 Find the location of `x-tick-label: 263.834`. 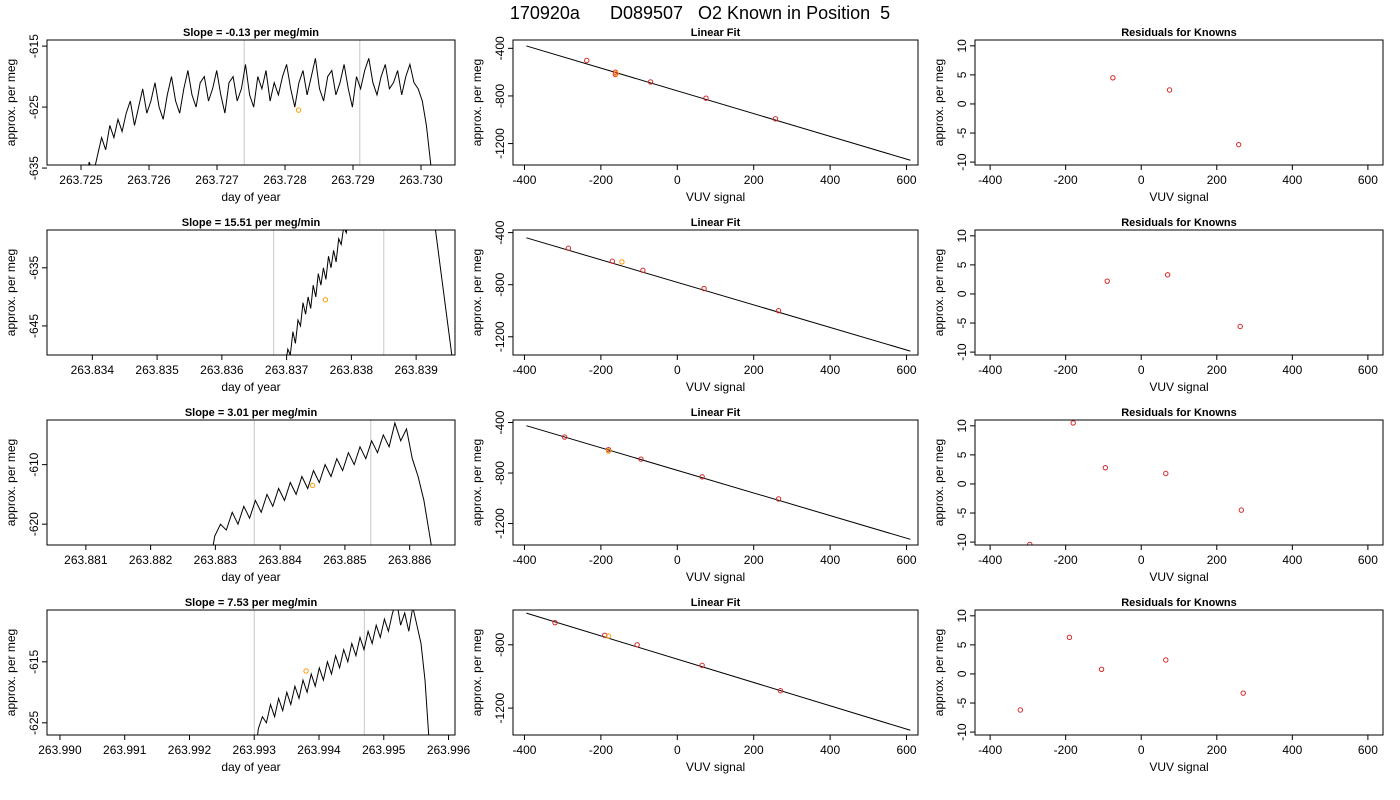

x-tick-label: 263.834 is located at coordinates (93, 370).